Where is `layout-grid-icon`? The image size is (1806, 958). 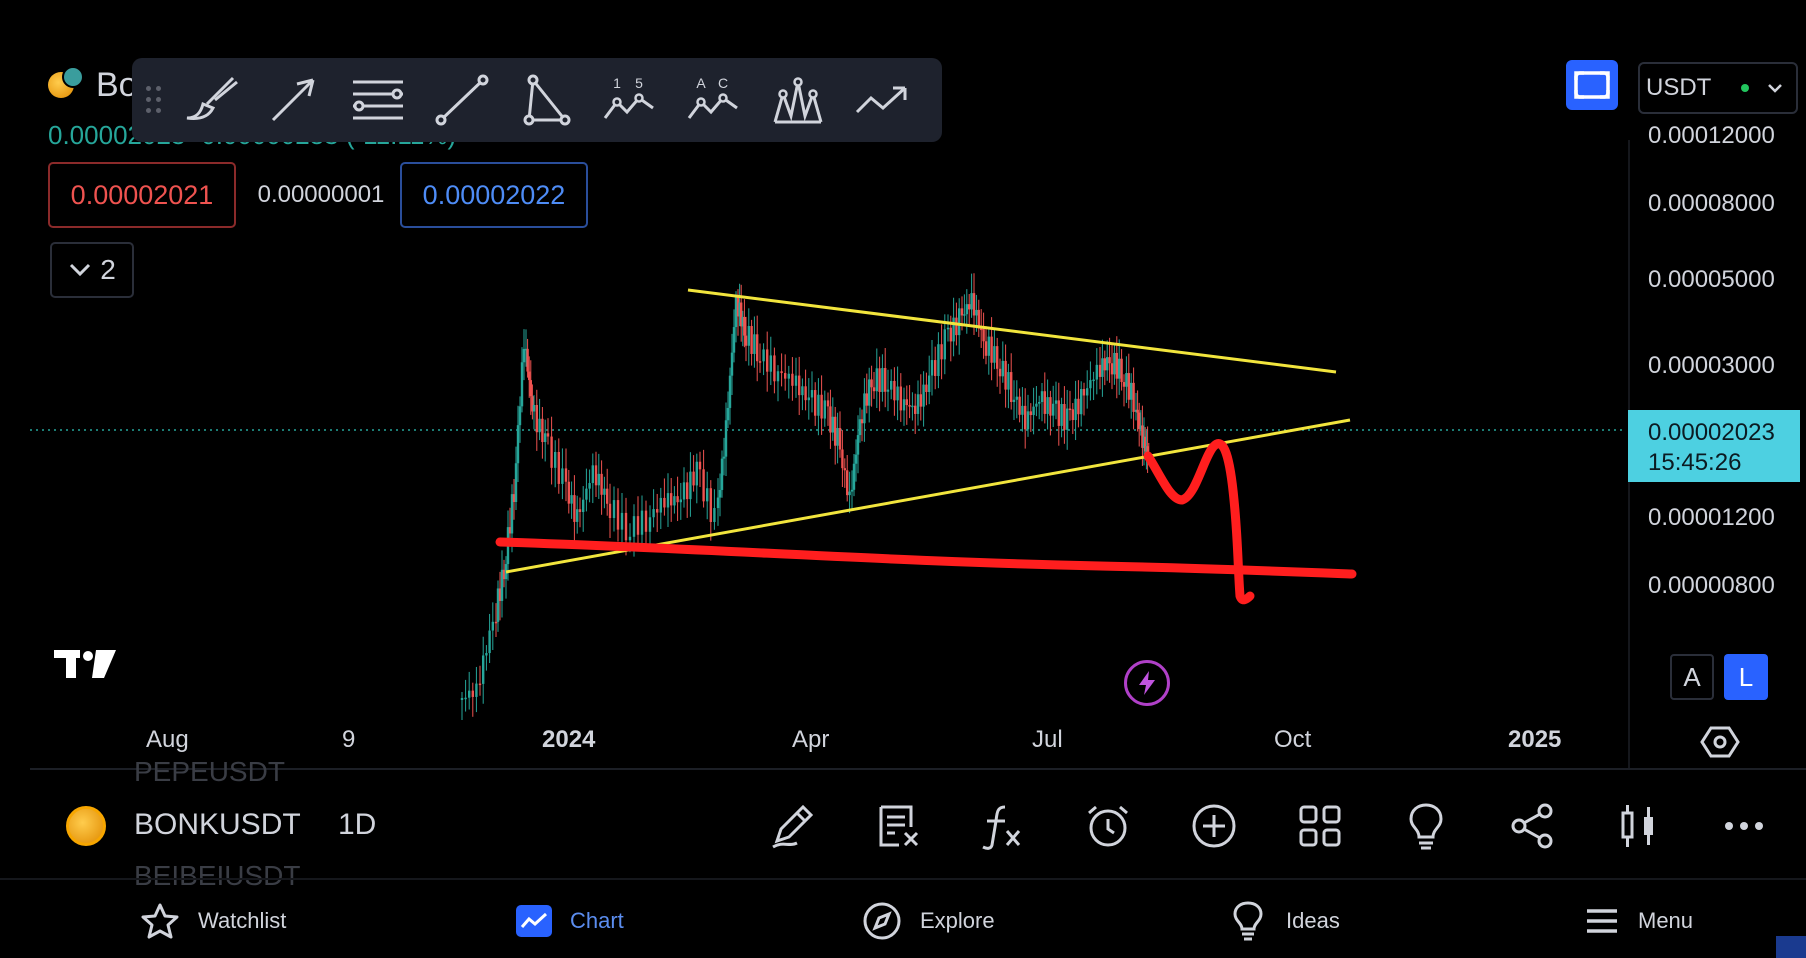 layout-grid-icon is located at coordinates (1320, 826).